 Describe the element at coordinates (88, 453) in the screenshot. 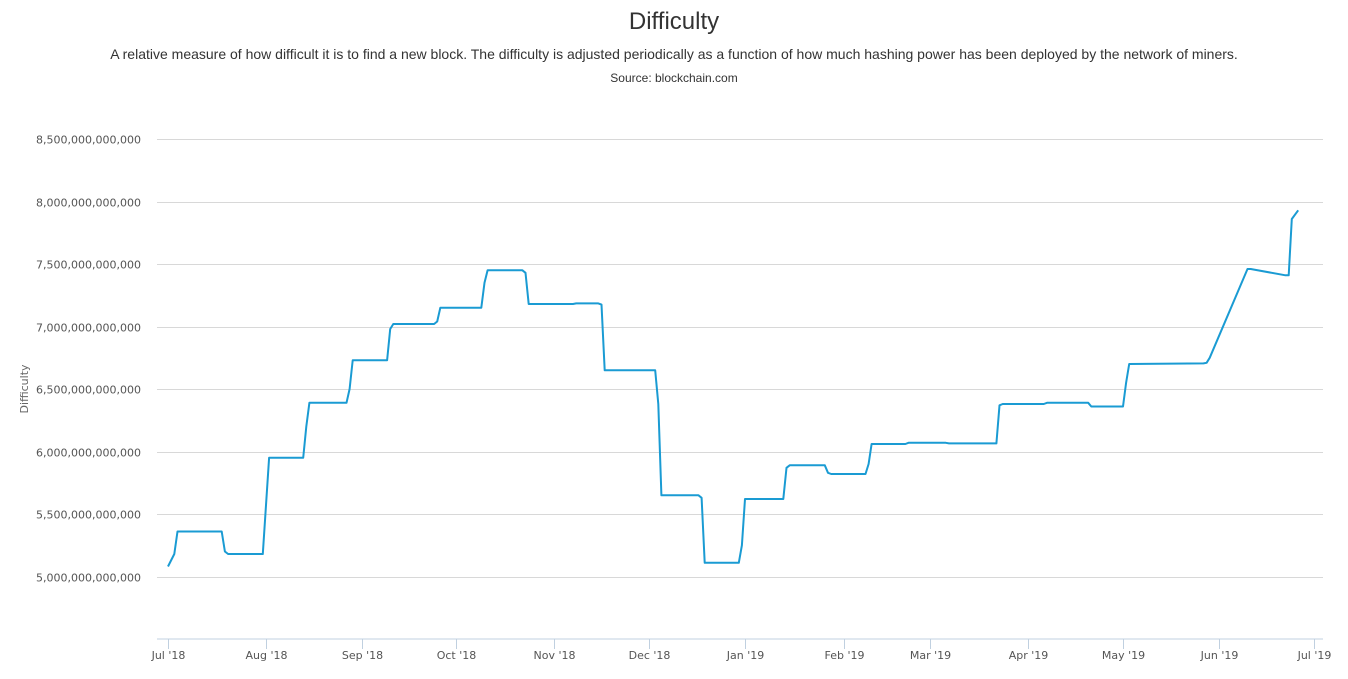

I see `y-tick-label: 6,000,000,000,000` at that location.